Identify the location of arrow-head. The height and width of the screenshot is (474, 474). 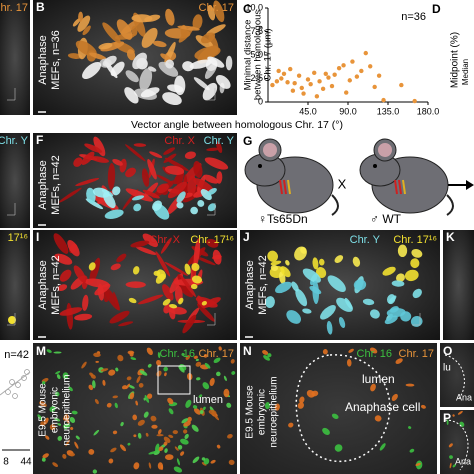
(470, 185).